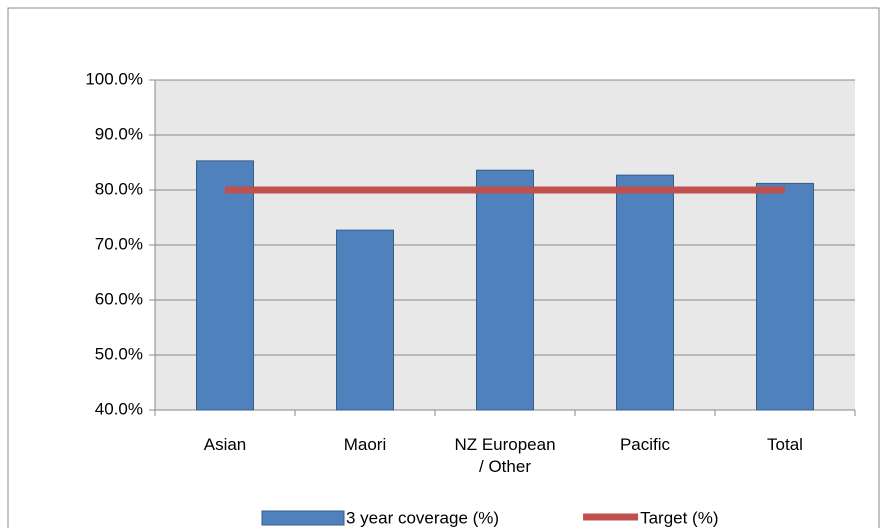 Image resolution: width=896 pixels, height=528 pixels. Describe the element at coordinates (422, 517) in the screenshot. I see `legend-label: 3 year coverage (%)` at that location.